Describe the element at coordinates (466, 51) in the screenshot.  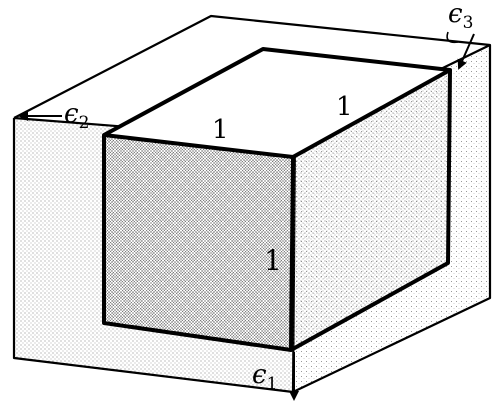
I see `e3-arrow` at that location.